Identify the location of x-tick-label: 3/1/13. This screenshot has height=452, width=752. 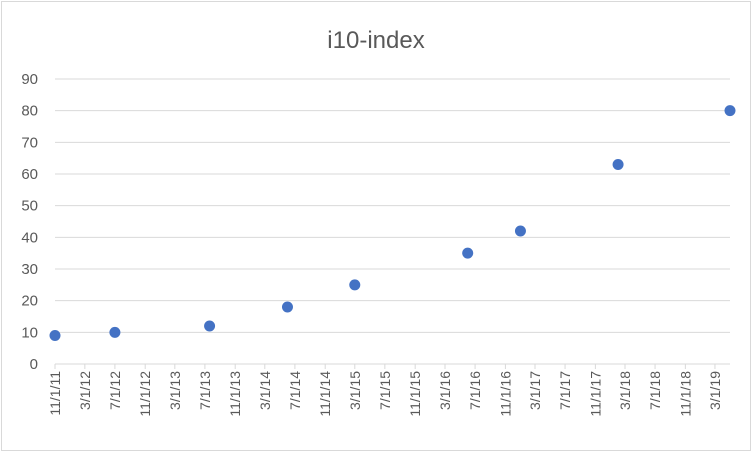
(175, 390).